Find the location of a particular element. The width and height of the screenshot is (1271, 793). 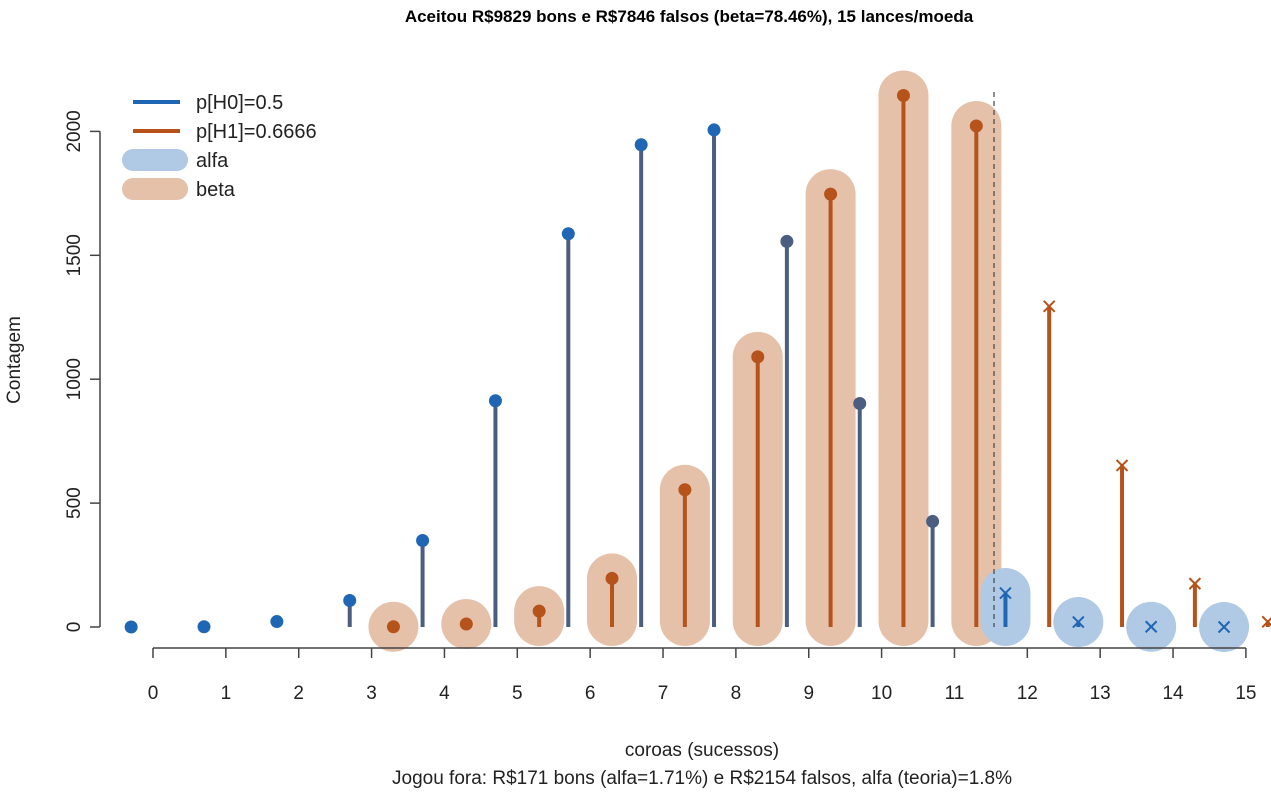

y-axis-label: Contagem is located at coordinates (14, 360).